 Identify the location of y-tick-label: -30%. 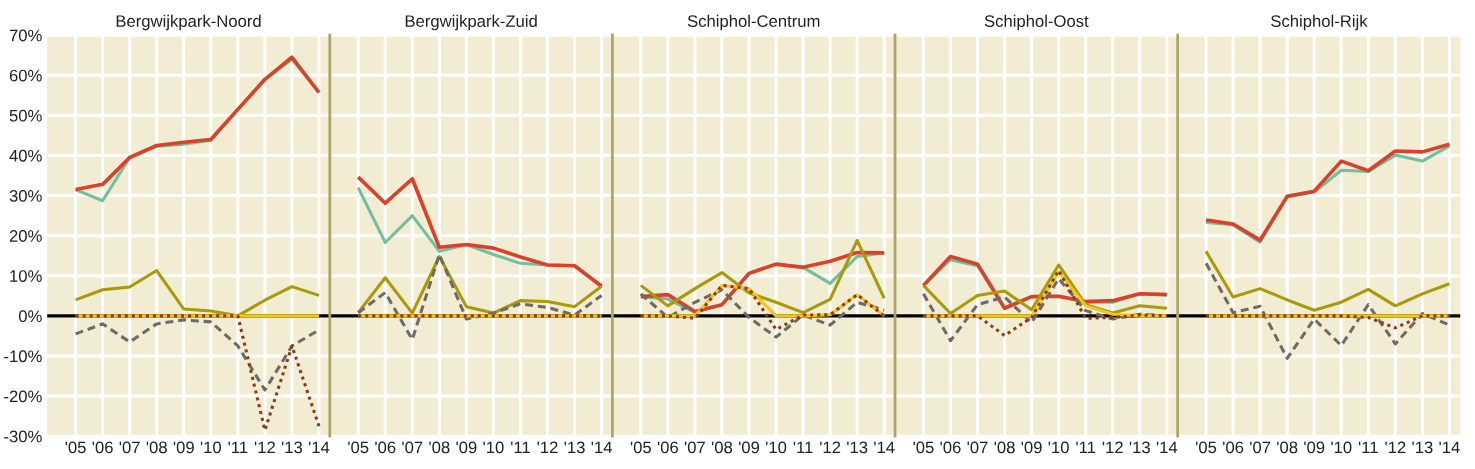
(23, 436).